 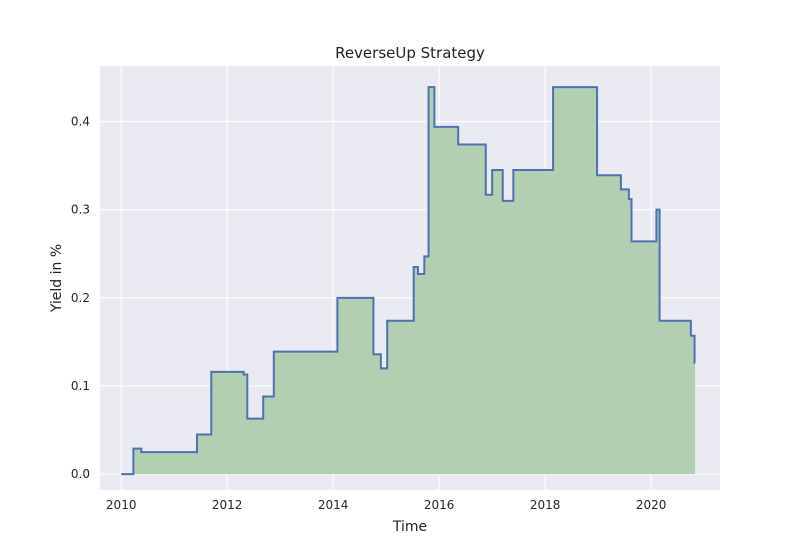 I want to click on y-tick-label: 0.0, so click(x=80, y=474).